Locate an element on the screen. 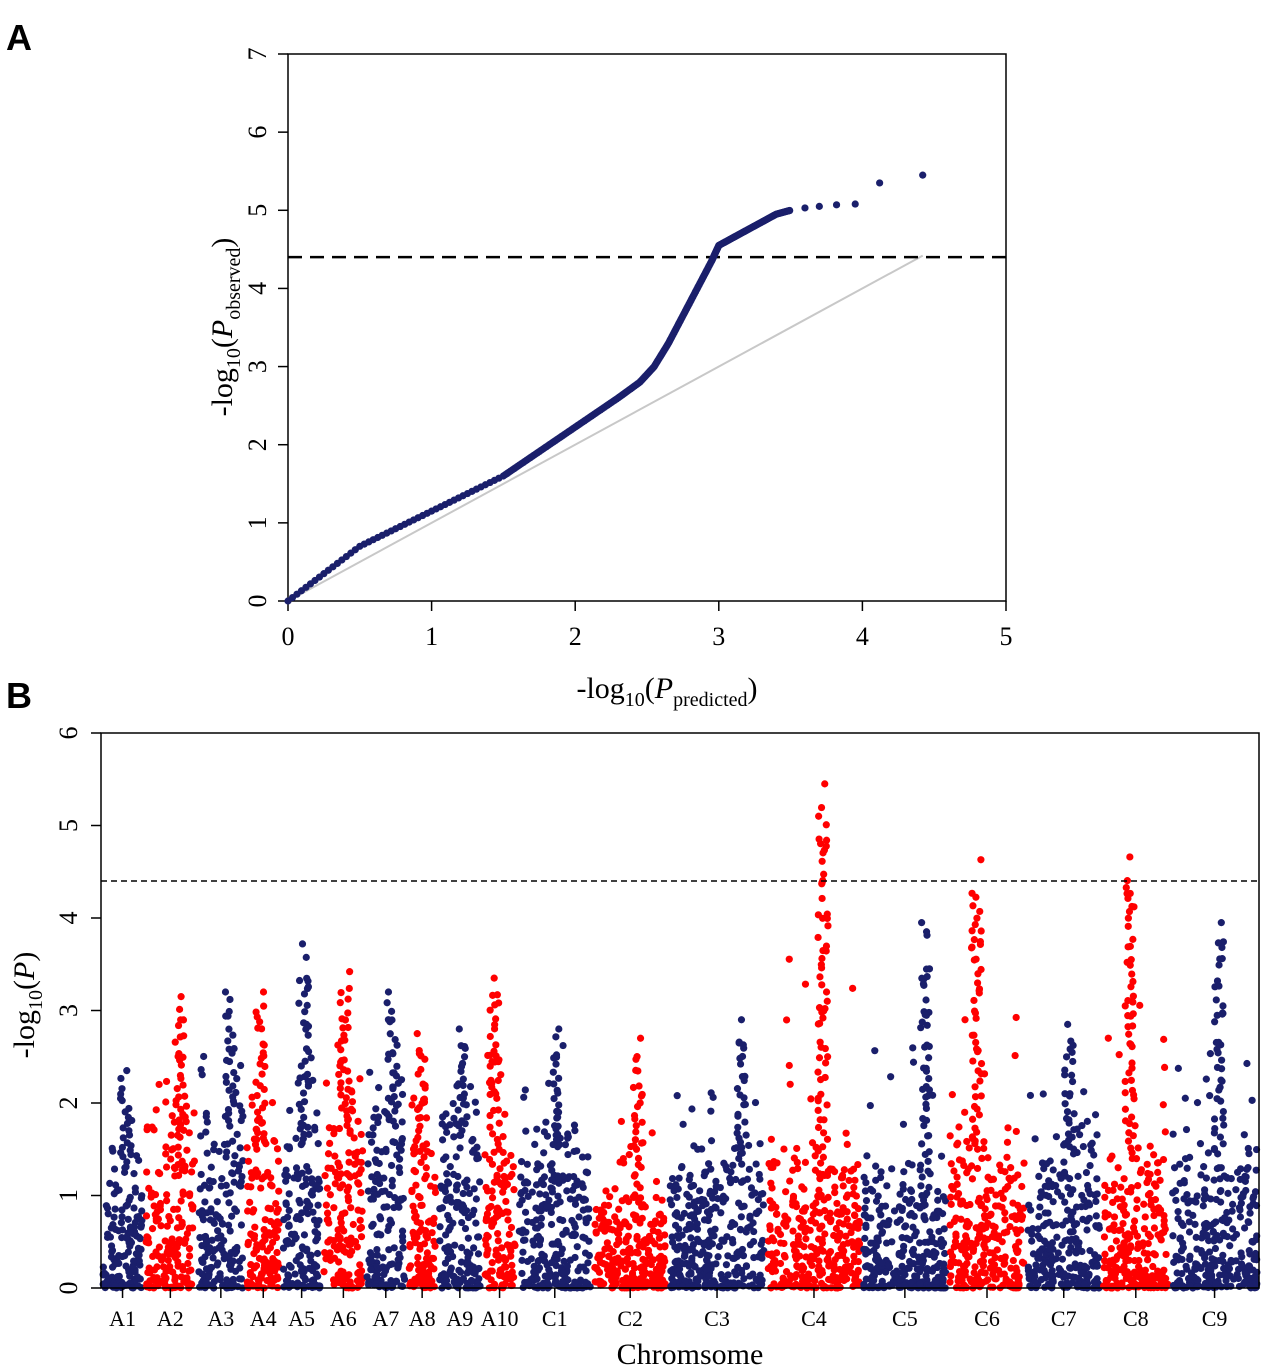 This screenshot has height=1372, width=1267. snp-point-2066 is located at coordinates (642, 1218).